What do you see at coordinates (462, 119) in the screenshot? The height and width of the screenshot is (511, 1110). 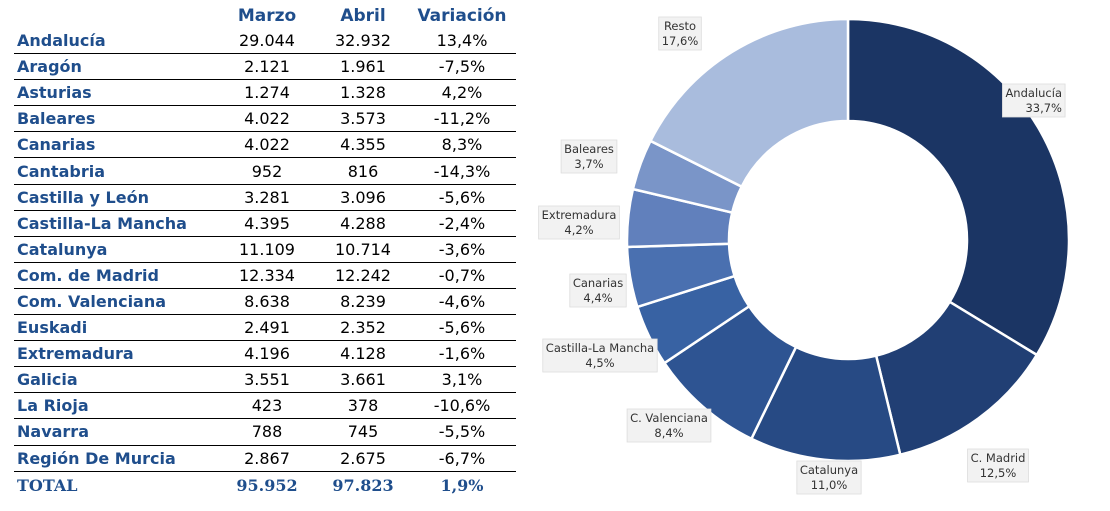 I see `cell-variacion: -11,2%` at bounding box center [462, 119].